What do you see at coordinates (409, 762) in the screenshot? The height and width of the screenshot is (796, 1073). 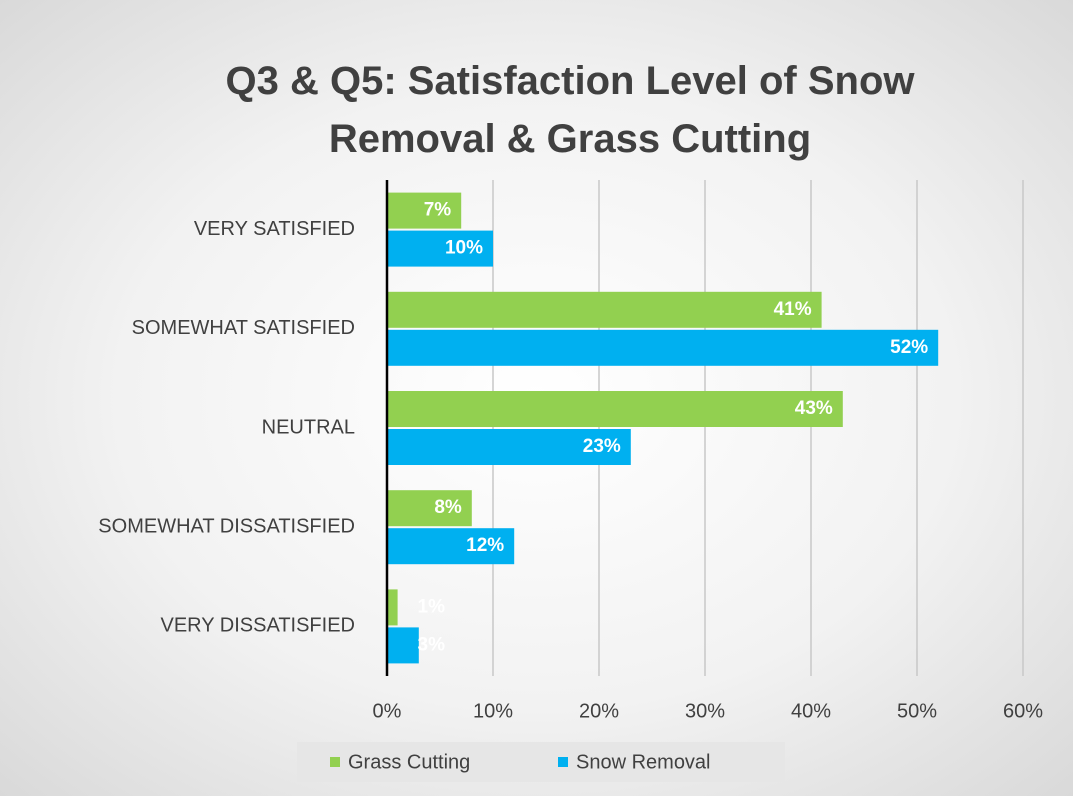 I see `legend-label: Grass Cutting` at bounding box center [409, 762].